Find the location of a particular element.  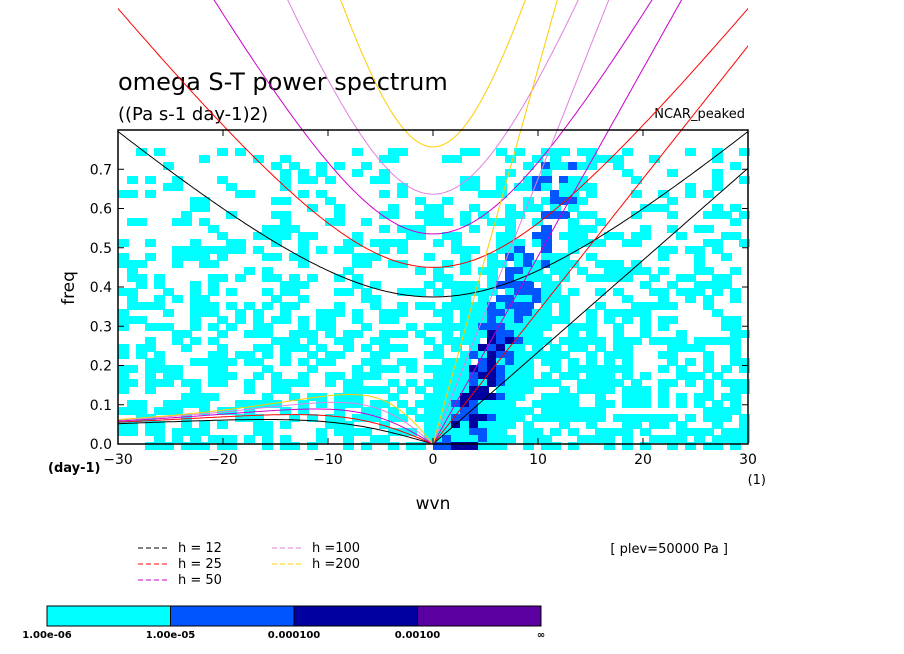

colorbar-segment is located at coordinates (232, 616).